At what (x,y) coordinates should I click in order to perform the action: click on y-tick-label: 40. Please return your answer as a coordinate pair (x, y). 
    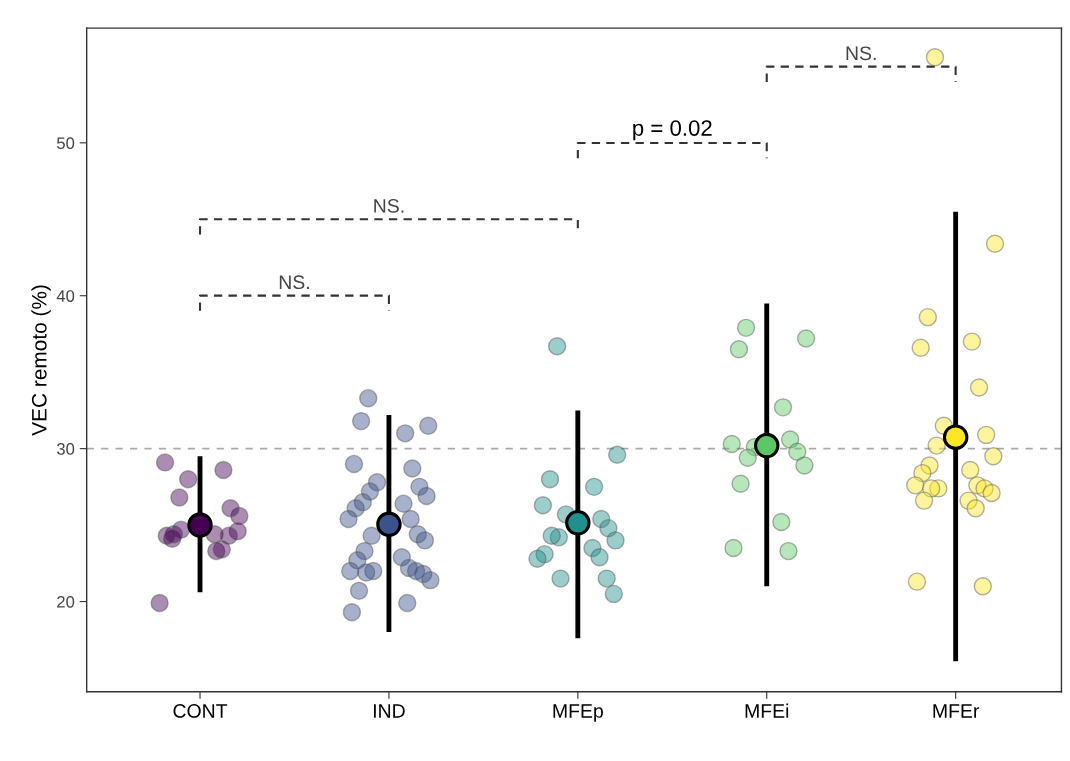
    Looking at the image, I should click on (65, 296).